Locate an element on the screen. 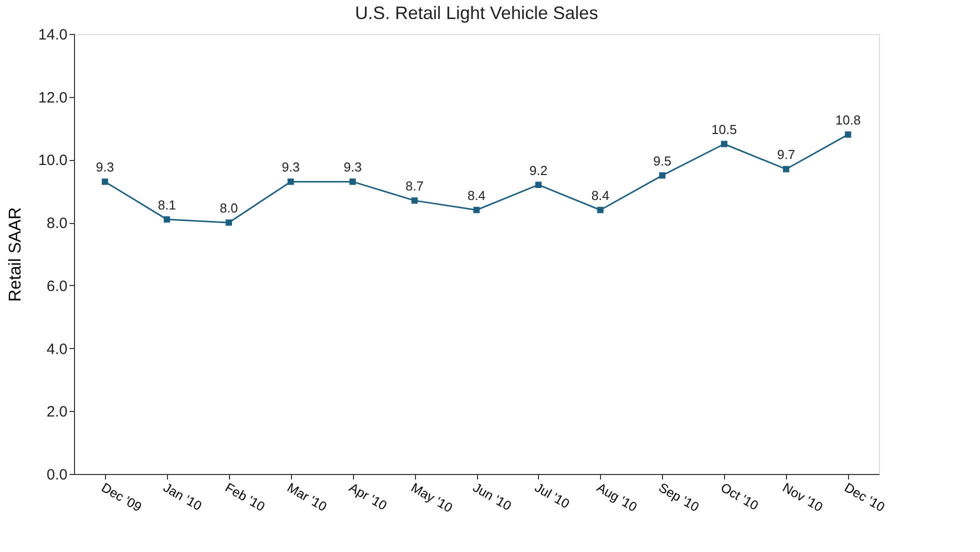 The width and height of the screenshot is (980, 552). text: 9.2 is located at coordinates (538, 170).